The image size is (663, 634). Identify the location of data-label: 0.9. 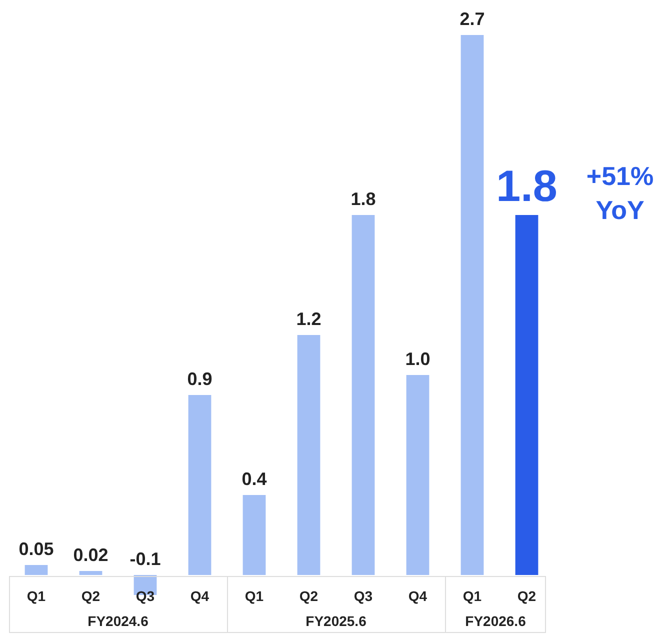
(199, 378).